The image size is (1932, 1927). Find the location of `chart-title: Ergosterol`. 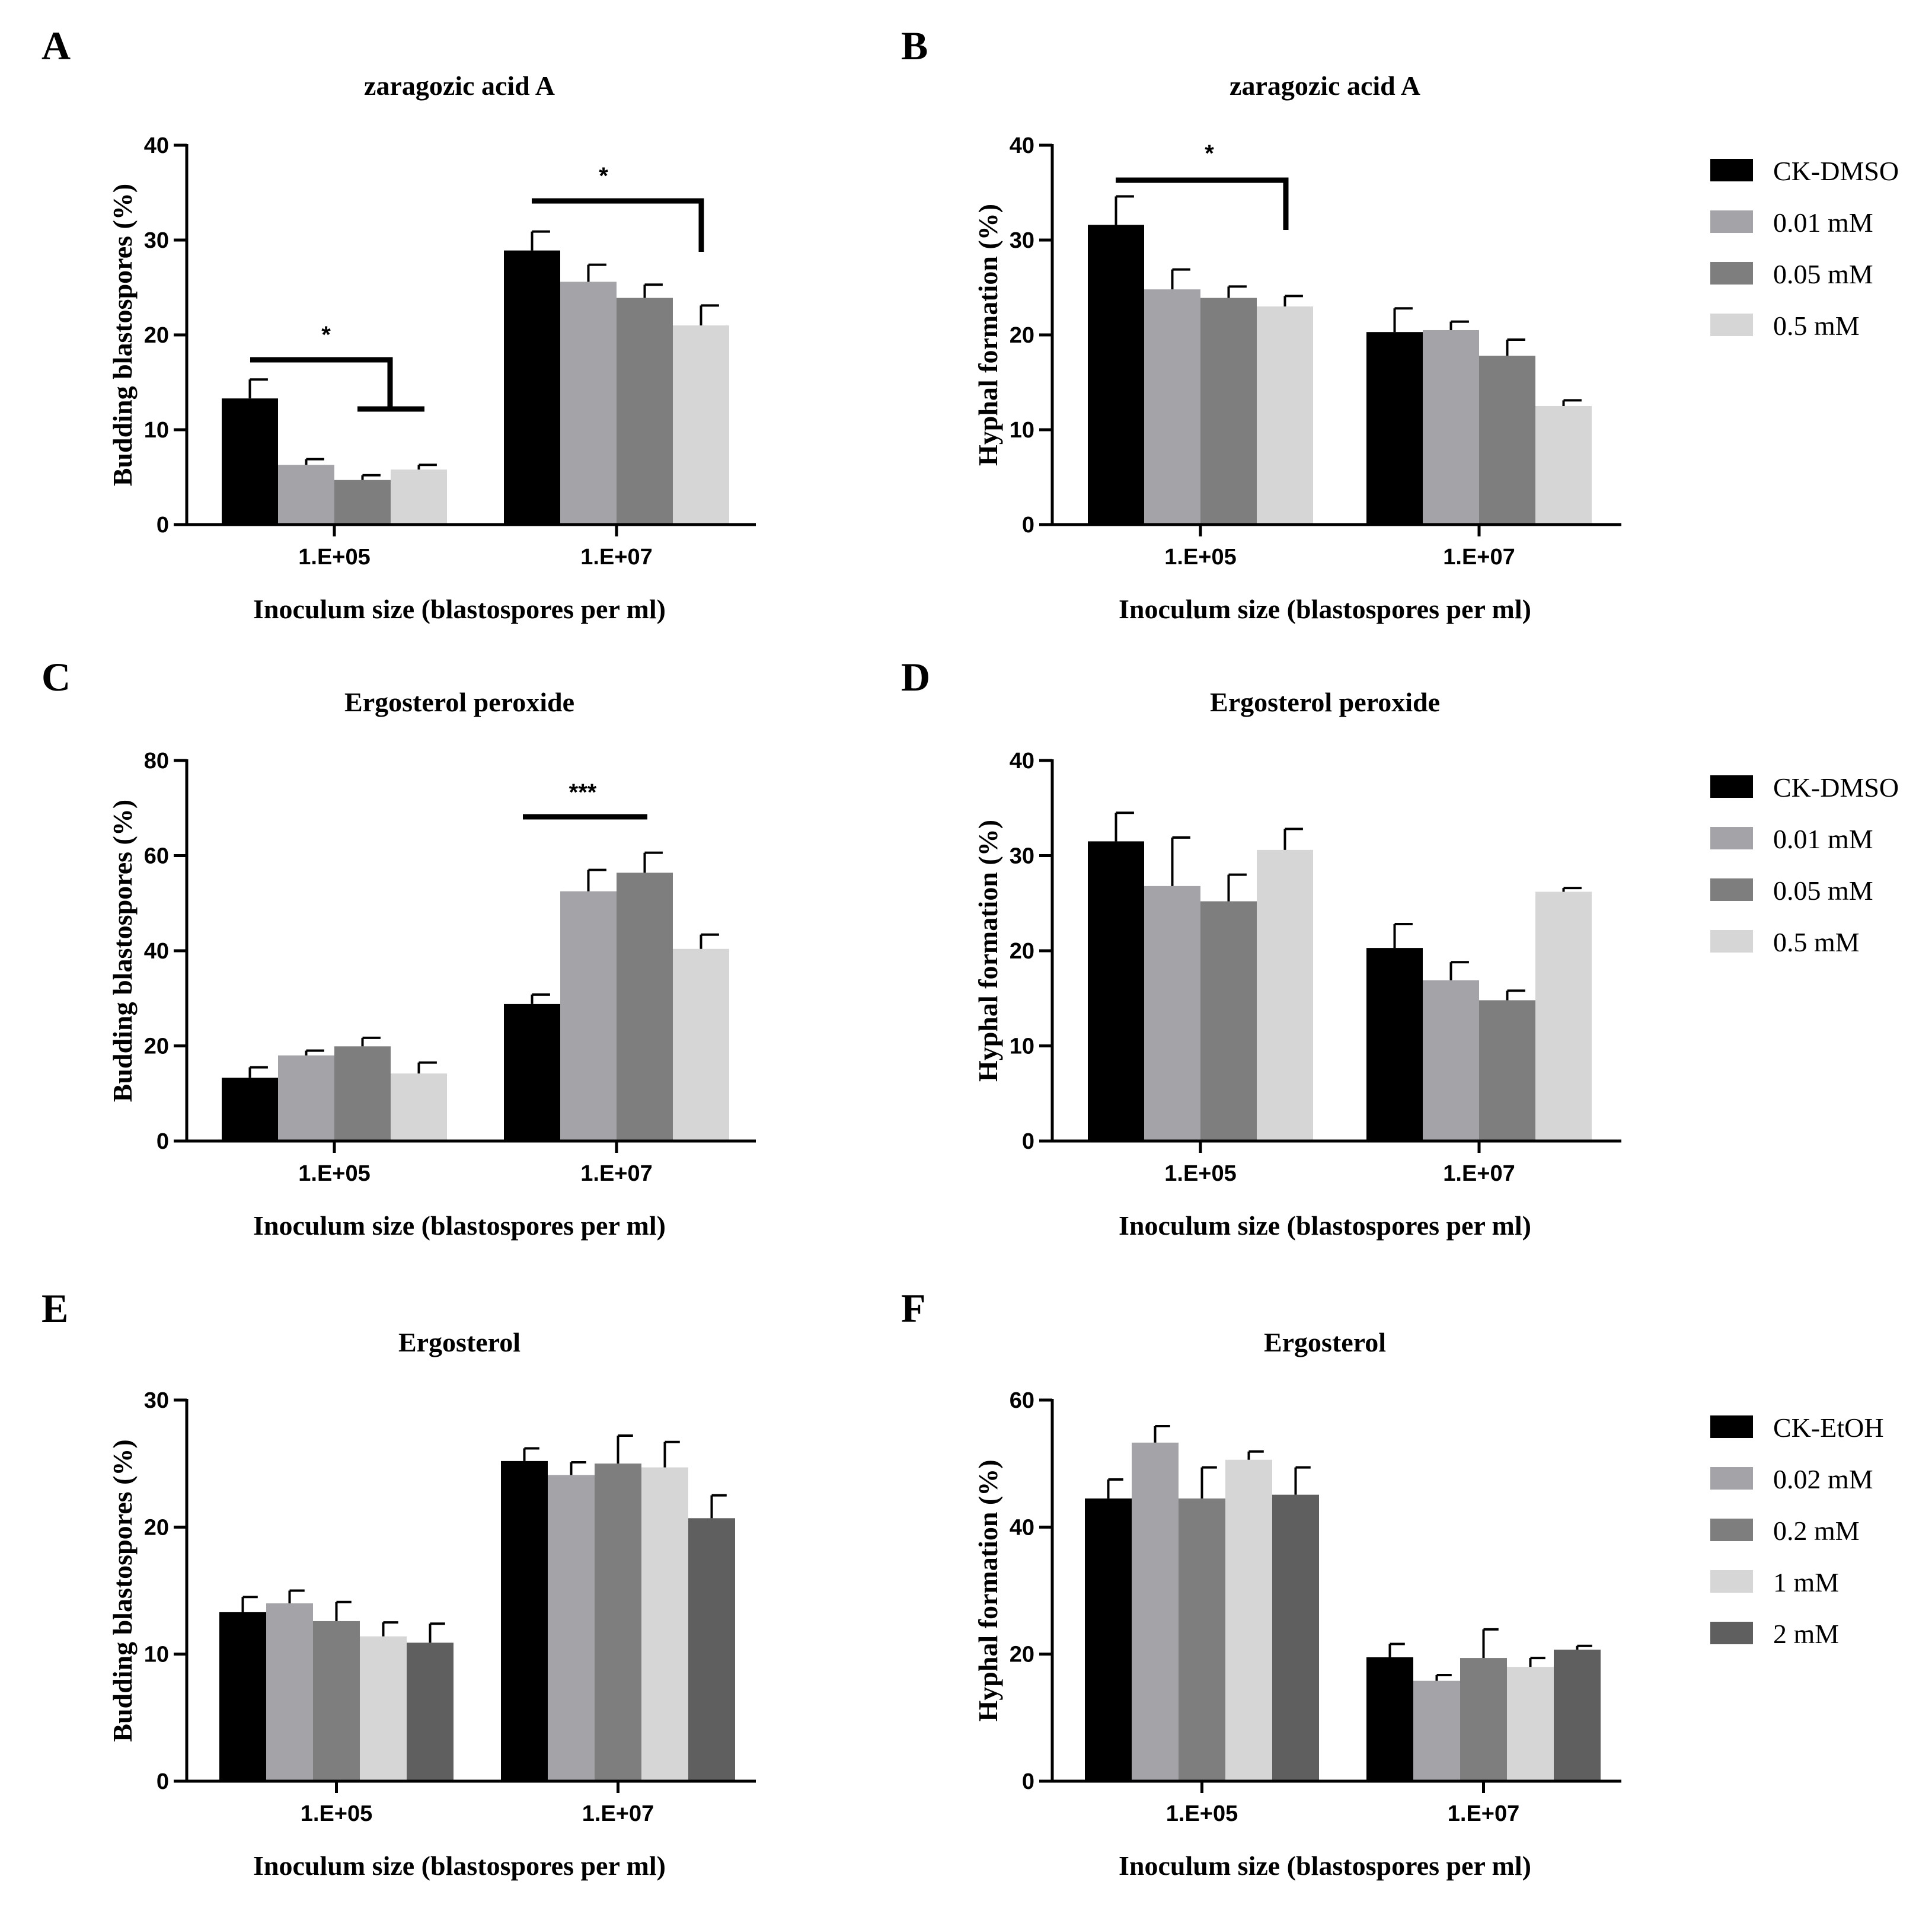

chart-title: Ergosterol is located at coordinates (459, 1342).